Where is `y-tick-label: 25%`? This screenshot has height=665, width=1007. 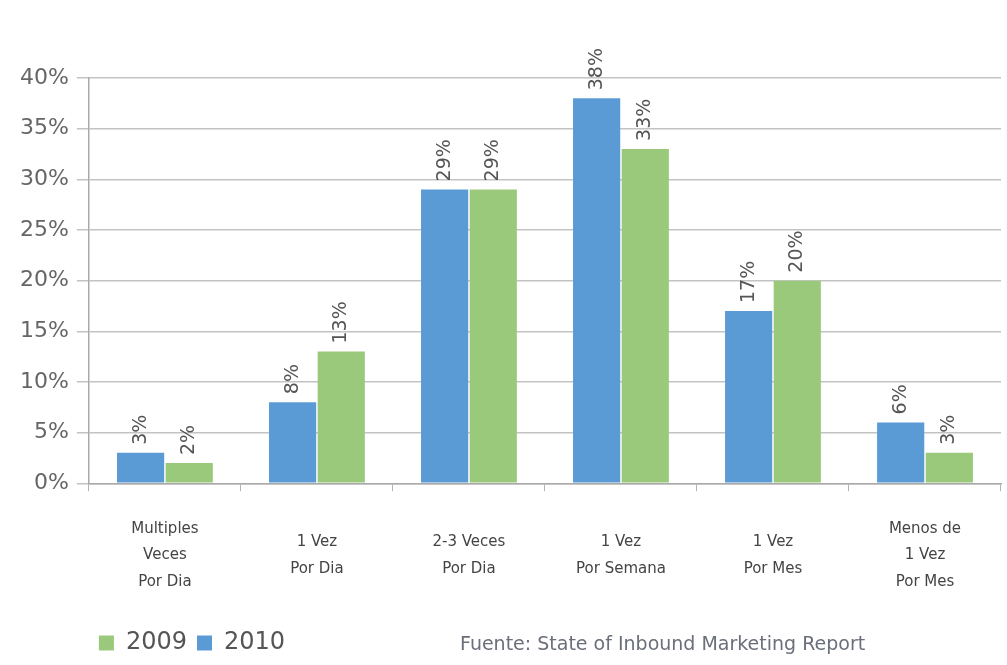
y-tick-label: 25% is located at coordinates (44, 228).